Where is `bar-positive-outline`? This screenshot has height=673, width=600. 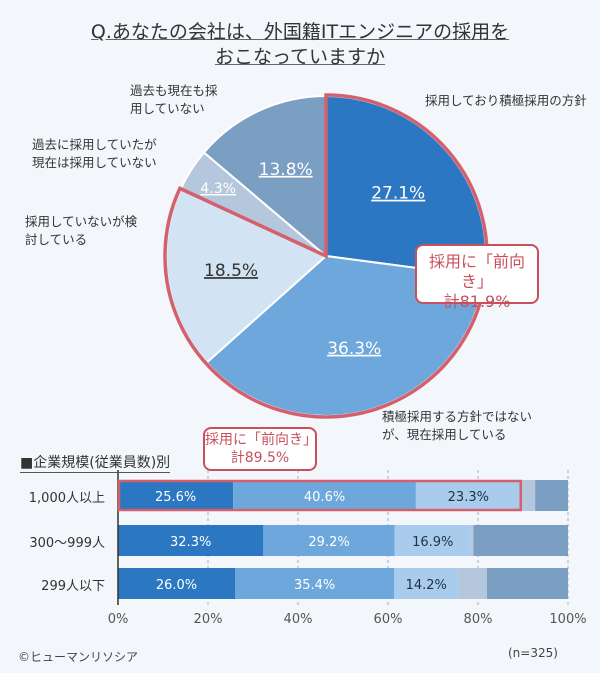 bar-positive-outline is located at coordinates (319, 495).